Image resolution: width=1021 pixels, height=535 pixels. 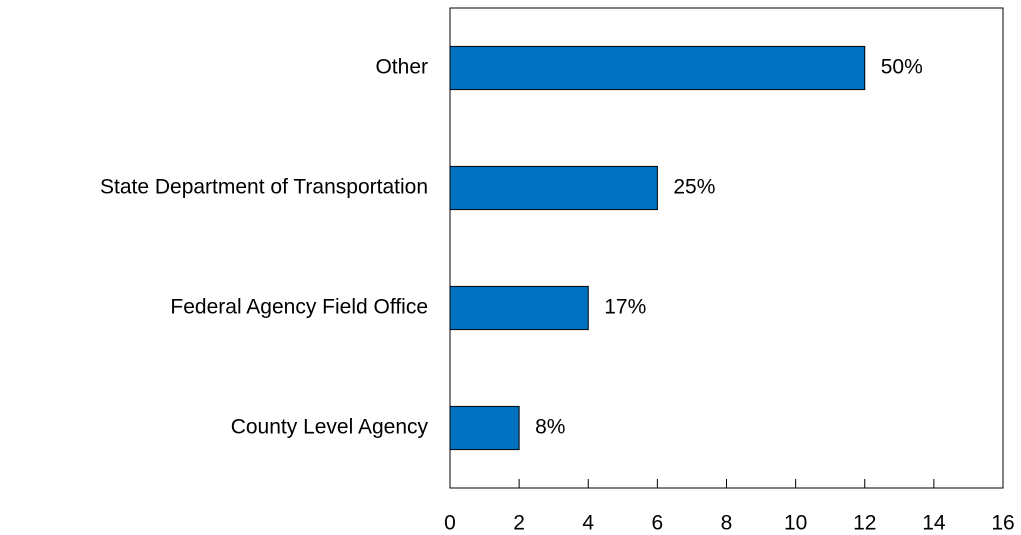 I want to click on x-tick-label: 12, so click(x=864, y=523).